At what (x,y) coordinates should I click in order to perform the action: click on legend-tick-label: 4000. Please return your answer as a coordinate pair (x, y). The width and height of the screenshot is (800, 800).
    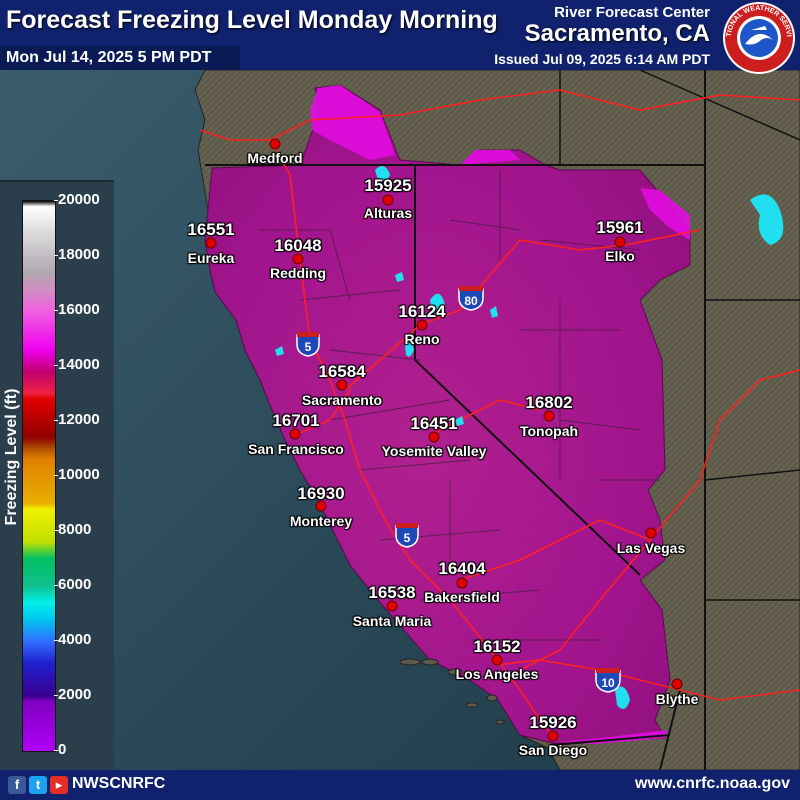
    Looking at the image, I should click on (75, 639).